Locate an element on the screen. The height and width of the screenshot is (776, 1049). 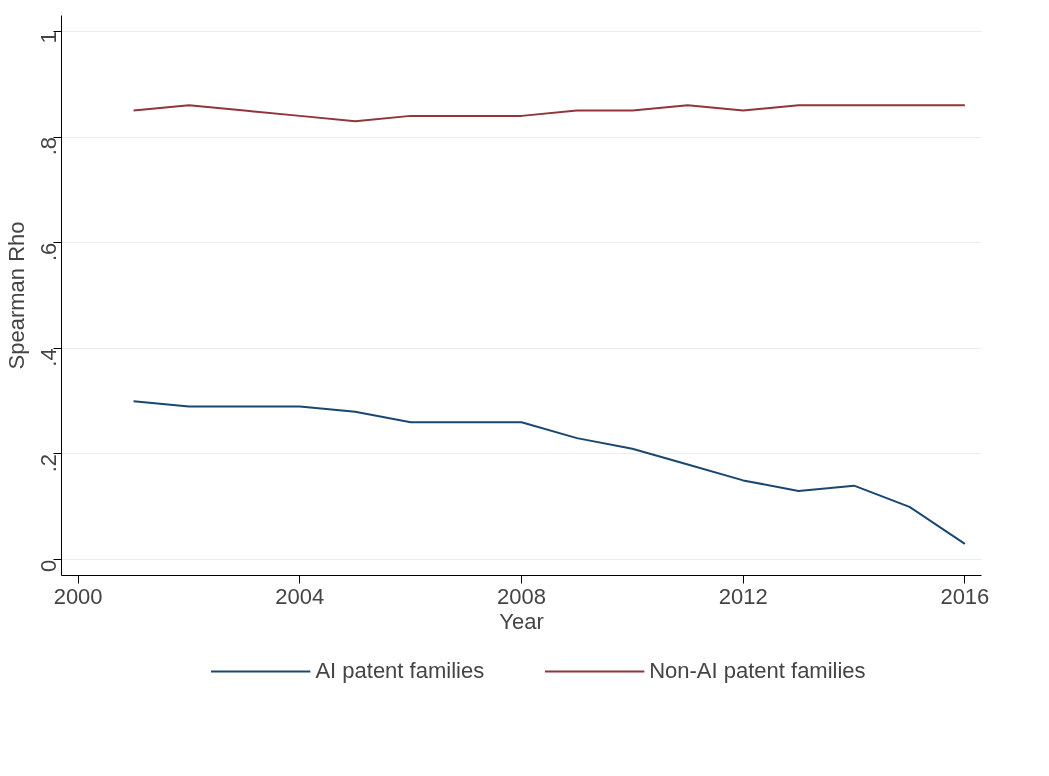
y-tick-label: .6 is located at coordinates (48, 252).